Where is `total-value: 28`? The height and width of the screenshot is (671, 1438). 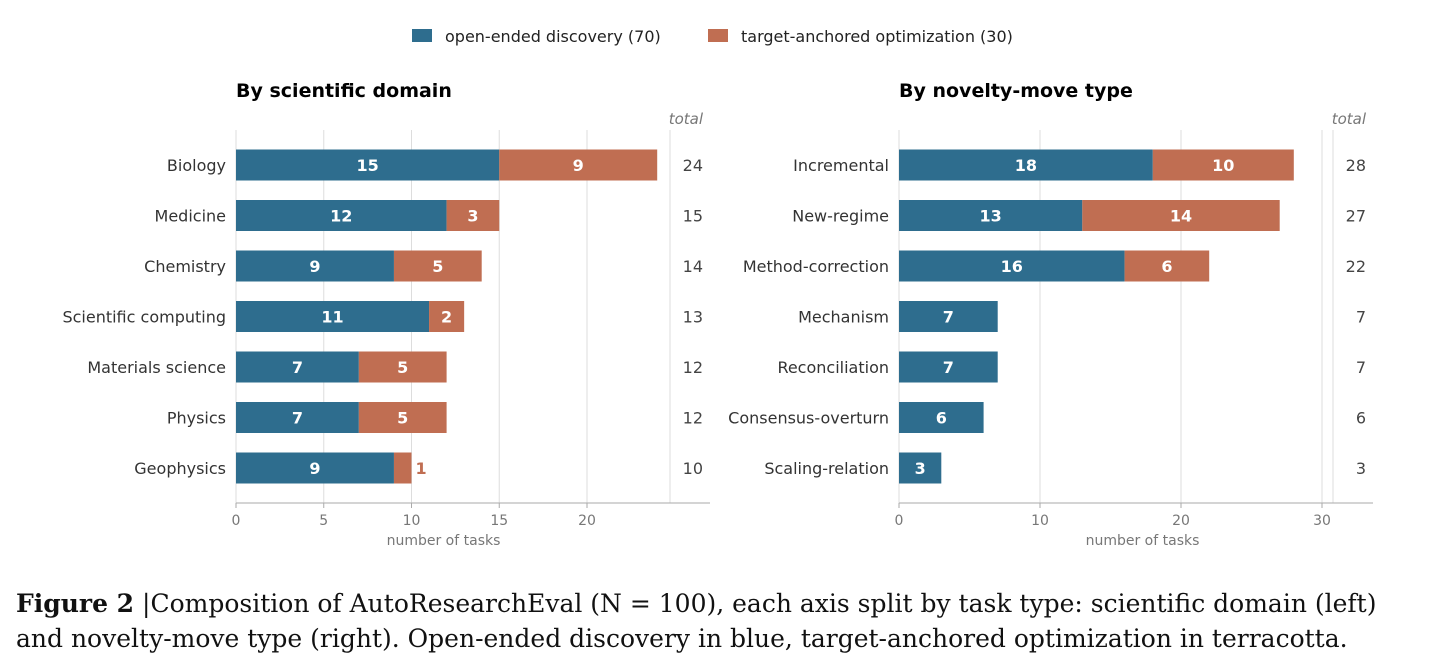 total-value: 28 is located at coordinates (1356, 165).